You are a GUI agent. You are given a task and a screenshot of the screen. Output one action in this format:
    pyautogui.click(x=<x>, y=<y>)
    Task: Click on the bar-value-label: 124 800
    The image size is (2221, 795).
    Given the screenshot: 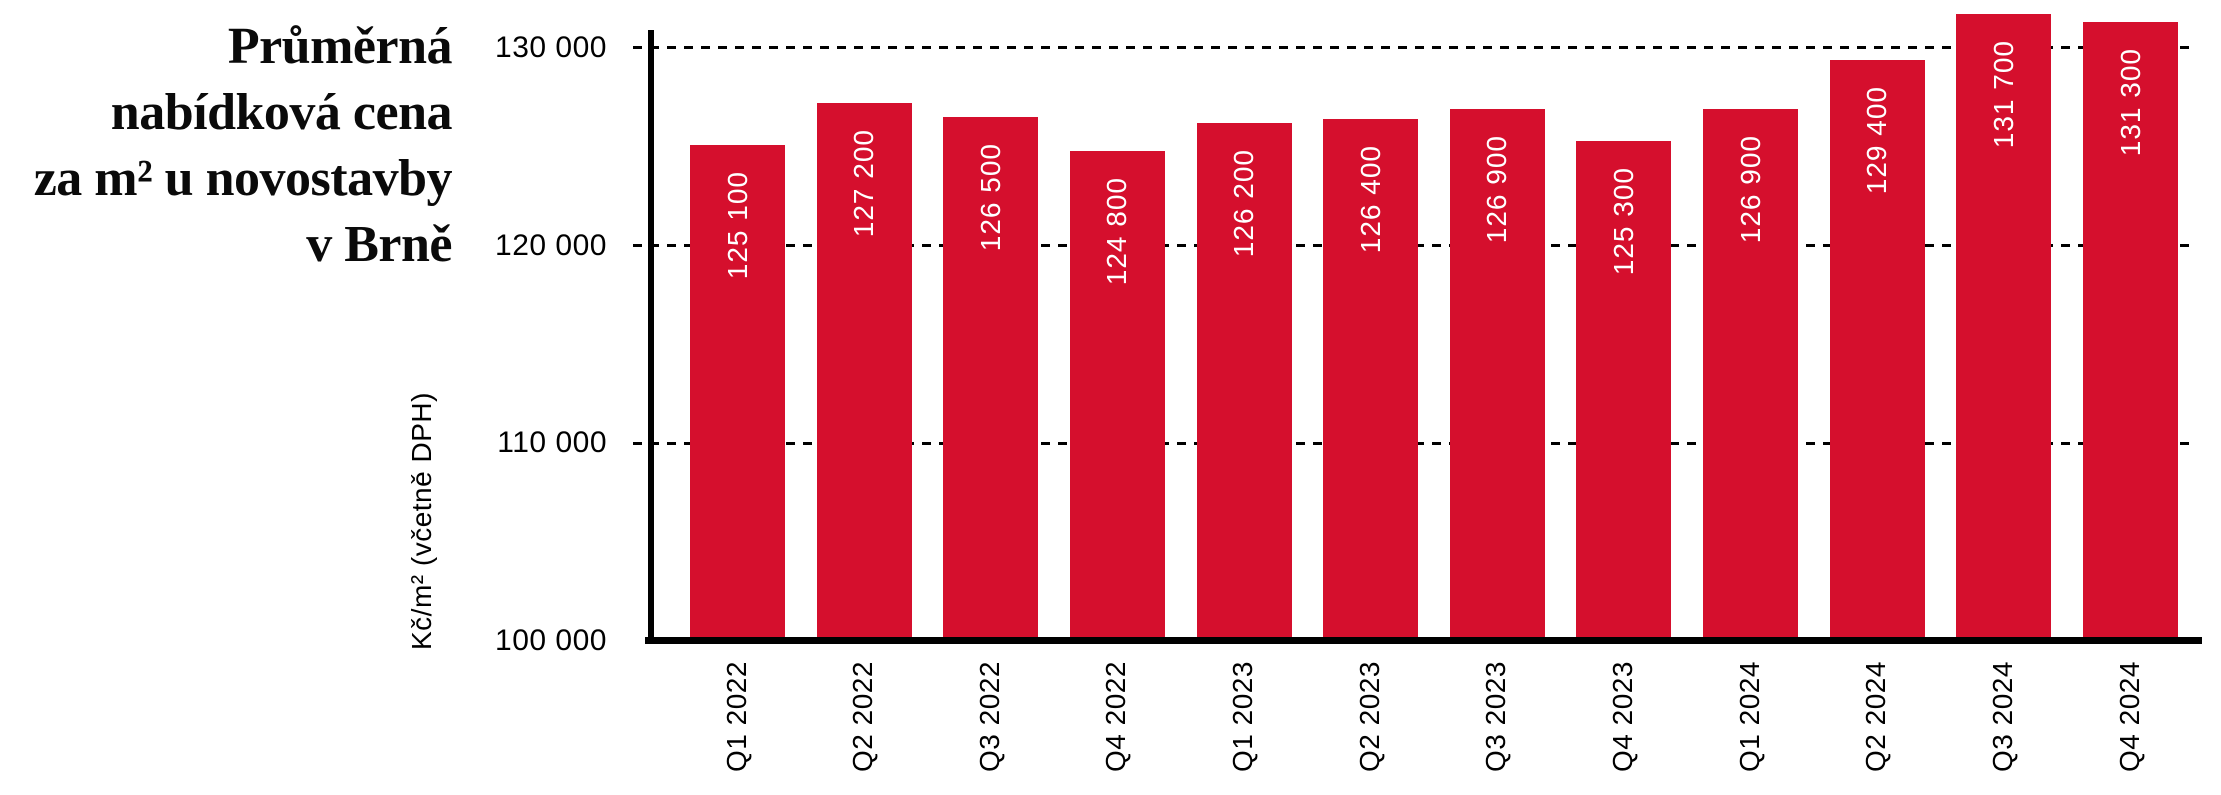 What is the action you would take?
    pyautogui.click(x=1117, y=230)
    